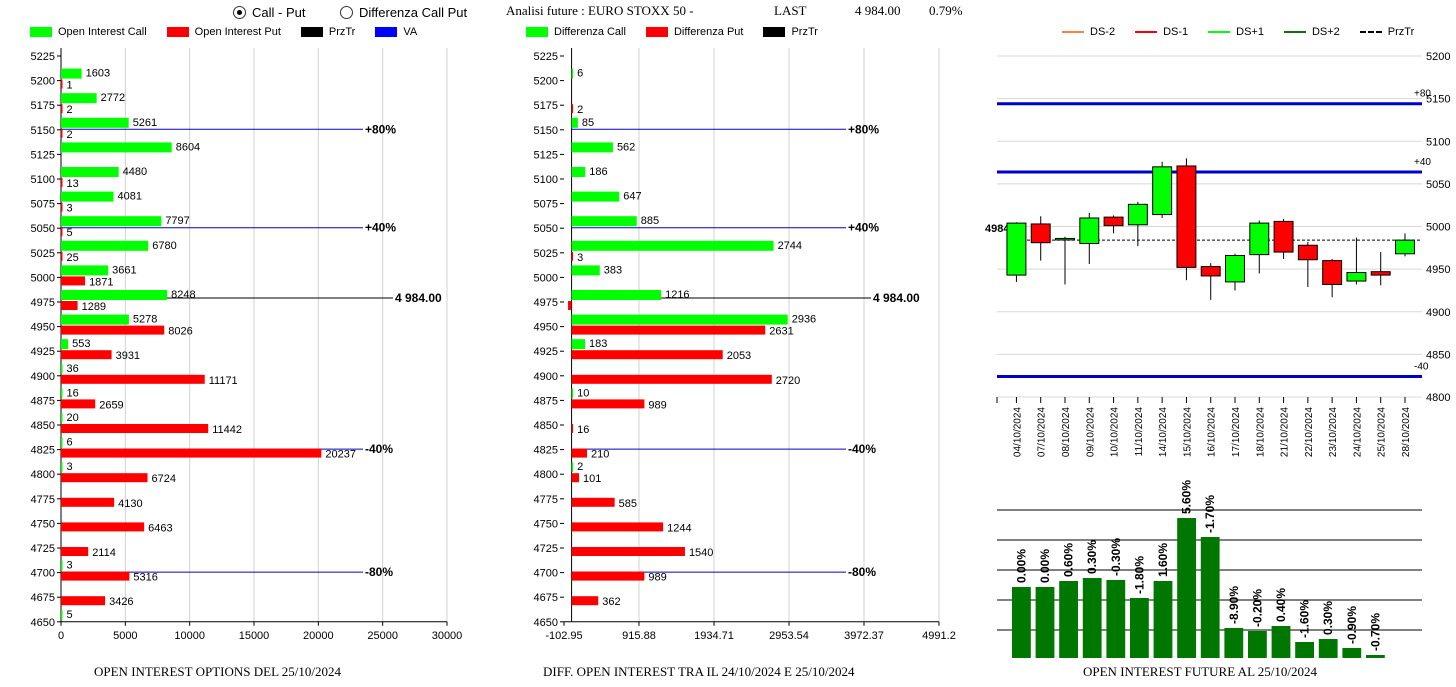 This screenshot has height=687, width=1456. I want to click on legend-middle: Differenza Call Differenza Put PrzTr, so click(682, 32).